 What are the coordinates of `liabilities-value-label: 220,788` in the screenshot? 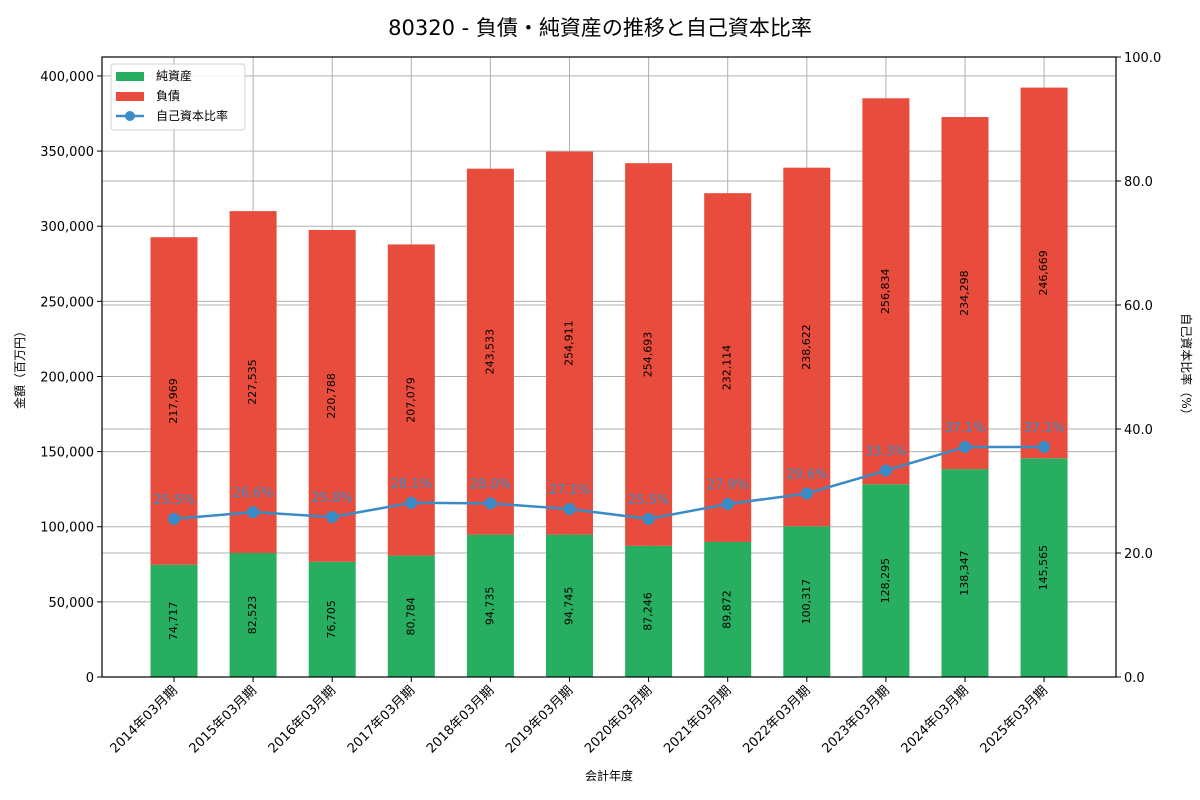 It's located at (331, 396).